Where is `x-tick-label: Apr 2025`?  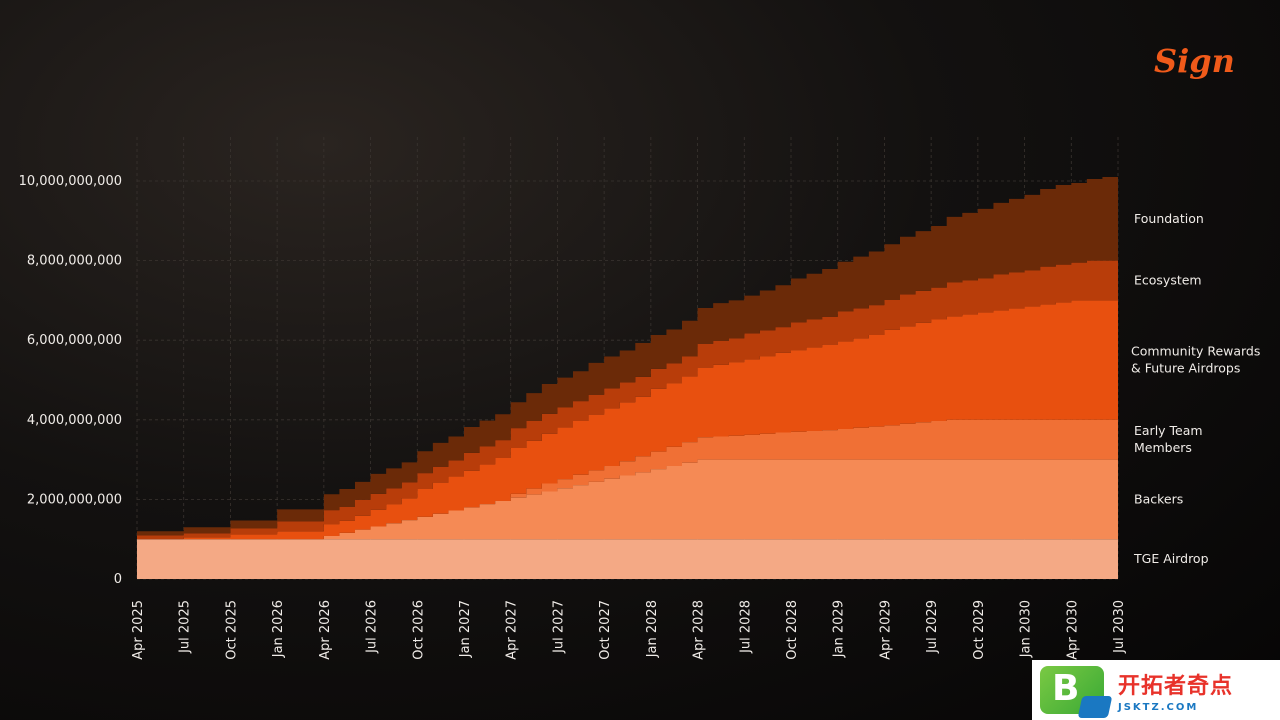
x-tick-label: Apr 2025 is located at coordinates (138, 630).